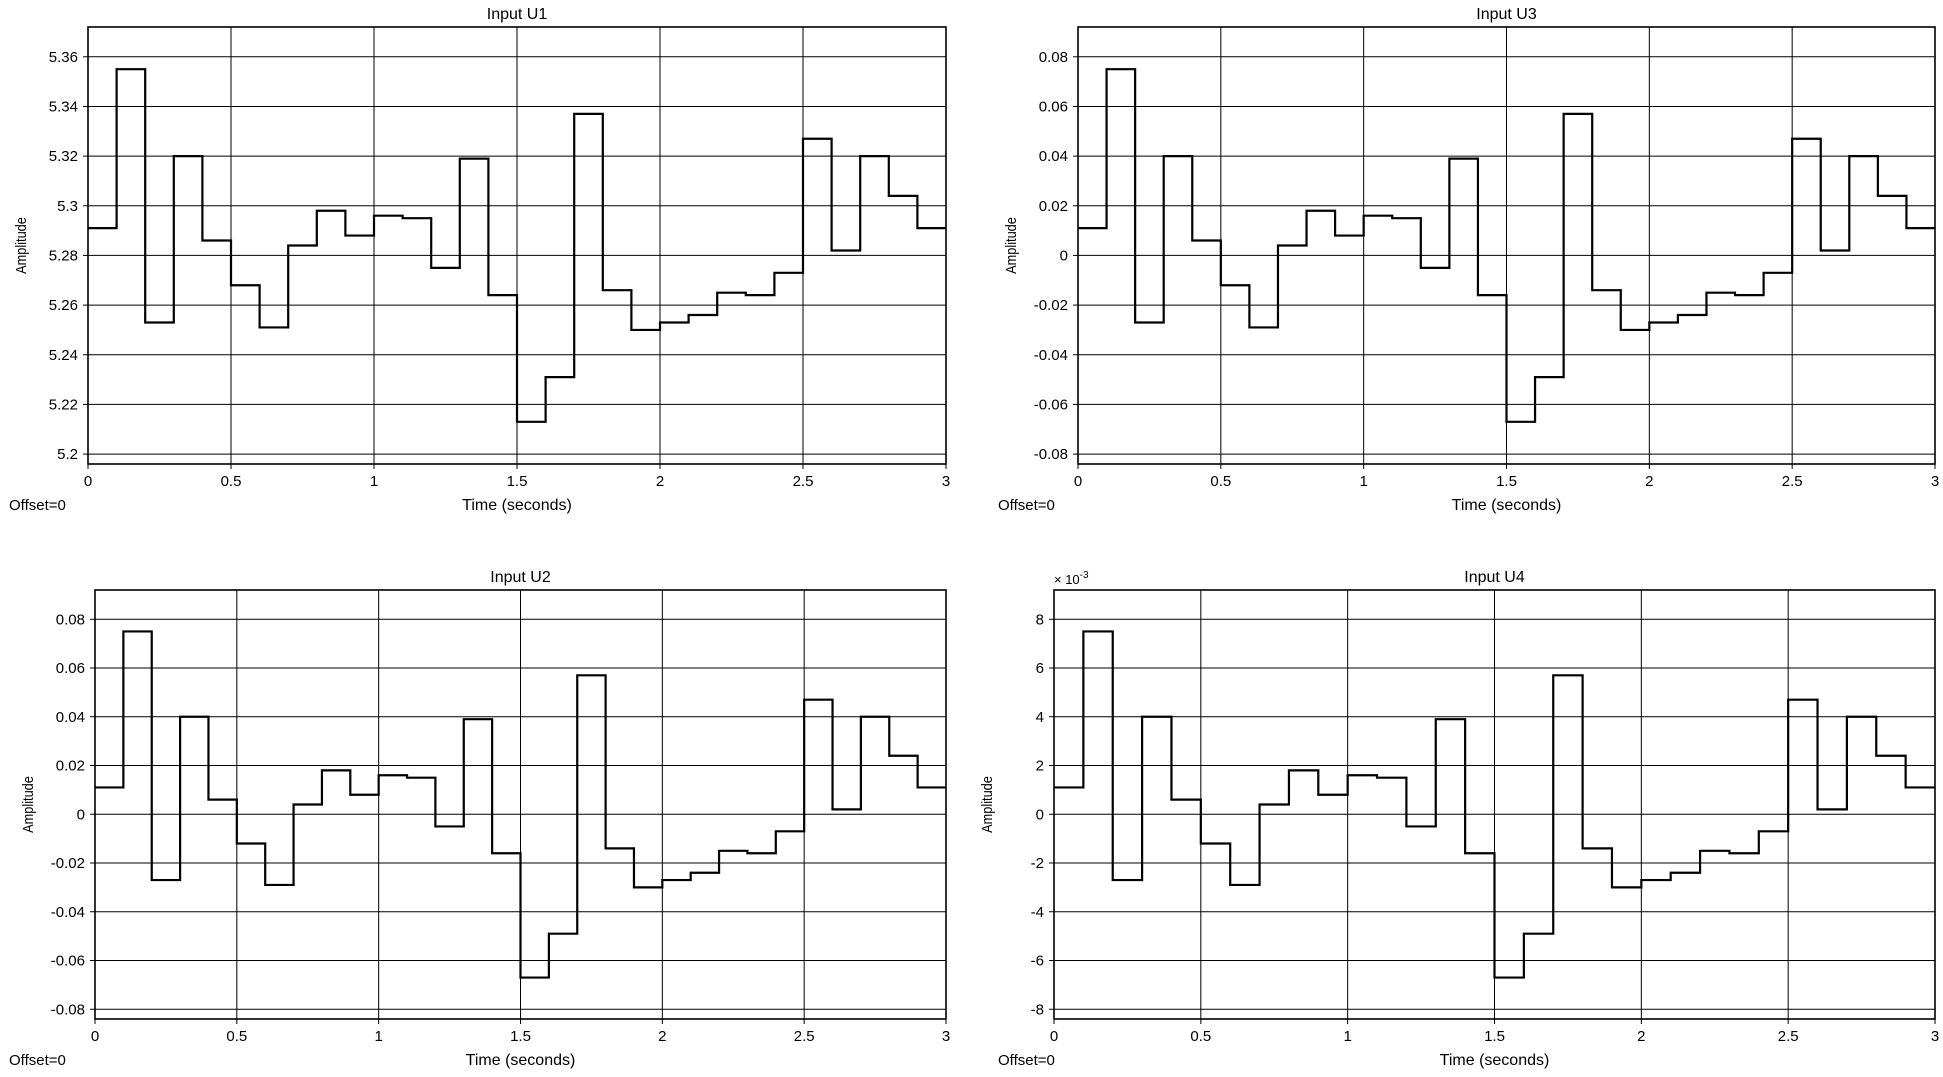 This screenshot has height=1077, width=1943. Describe the element at coordinates (63, 255) in the screenshot. I see `y-tick-label: 5.28` at that location.